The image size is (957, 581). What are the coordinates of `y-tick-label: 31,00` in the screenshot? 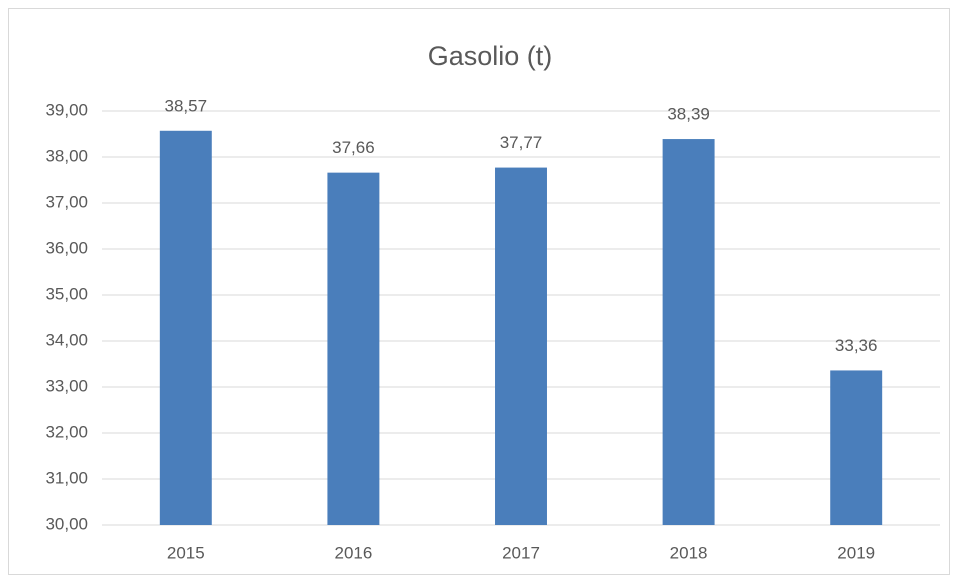 It's located at (66, 477).